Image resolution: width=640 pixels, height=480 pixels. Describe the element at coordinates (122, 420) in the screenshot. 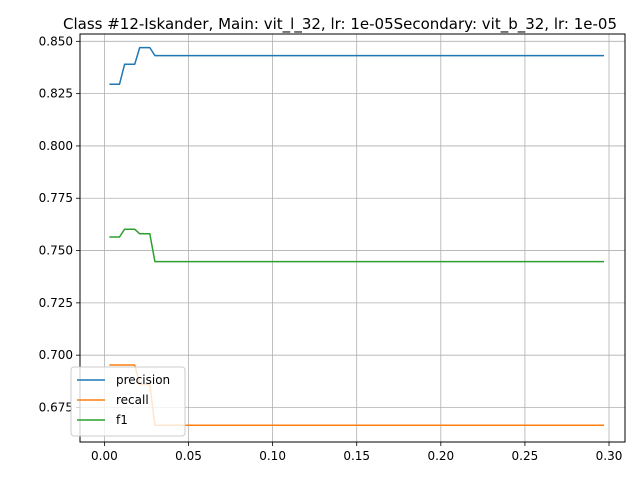

I see `legend-label-f1: f1` at that location.